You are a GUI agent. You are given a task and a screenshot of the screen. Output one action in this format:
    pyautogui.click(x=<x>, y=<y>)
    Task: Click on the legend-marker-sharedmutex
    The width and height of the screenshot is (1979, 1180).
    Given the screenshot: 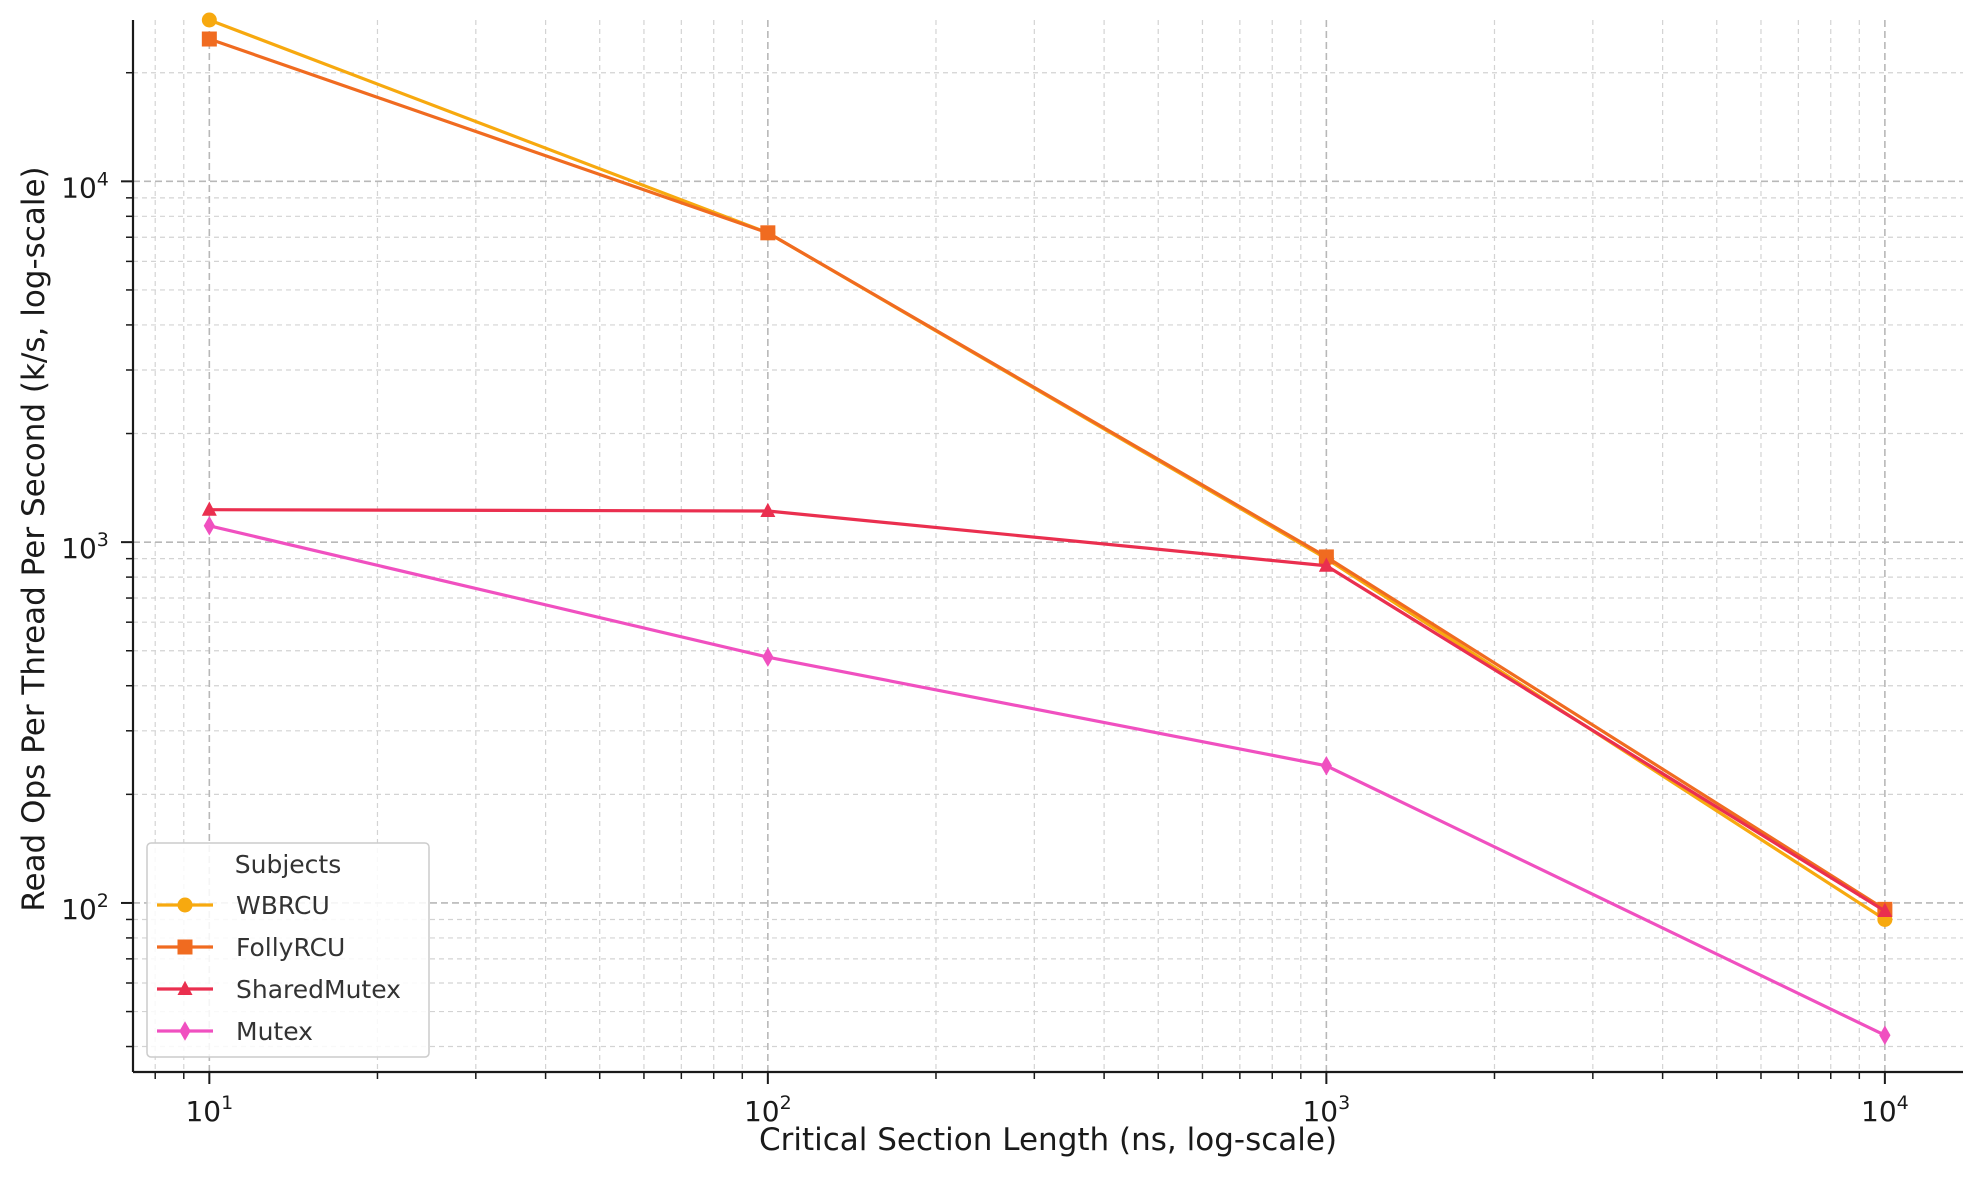 What is the action you would take?
    pyautogui.click(x=185, y=987)
    